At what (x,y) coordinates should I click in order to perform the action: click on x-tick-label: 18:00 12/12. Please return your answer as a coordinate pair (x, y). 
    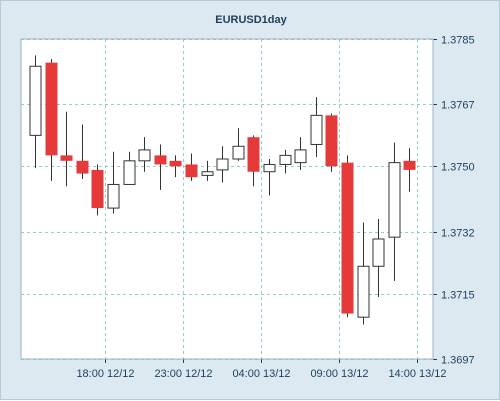
    Looking at the image, I should click on (105, 374).